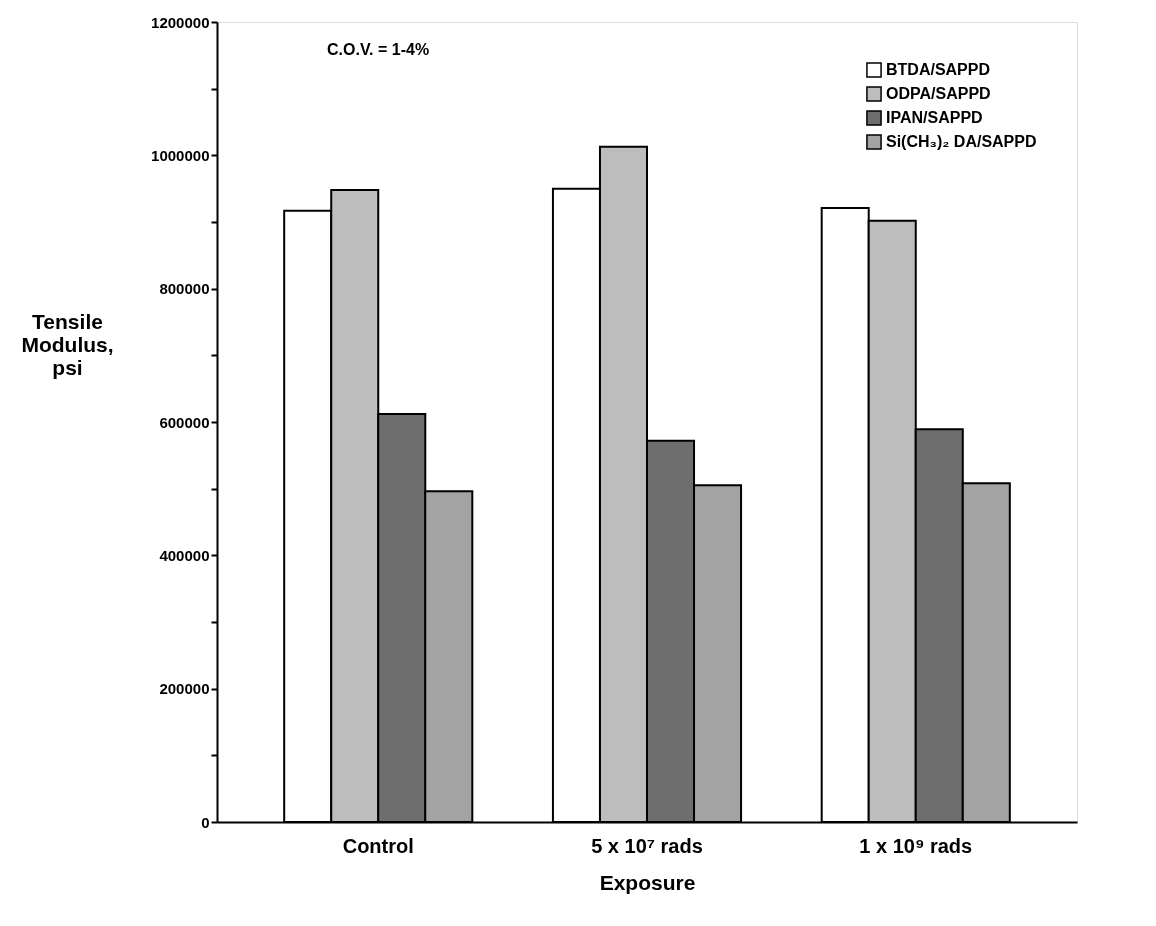  Describe the element at coordinates (67, 344) in the screenshot. I see `y-axis-title: Tensile Modulus, psi` at that location.